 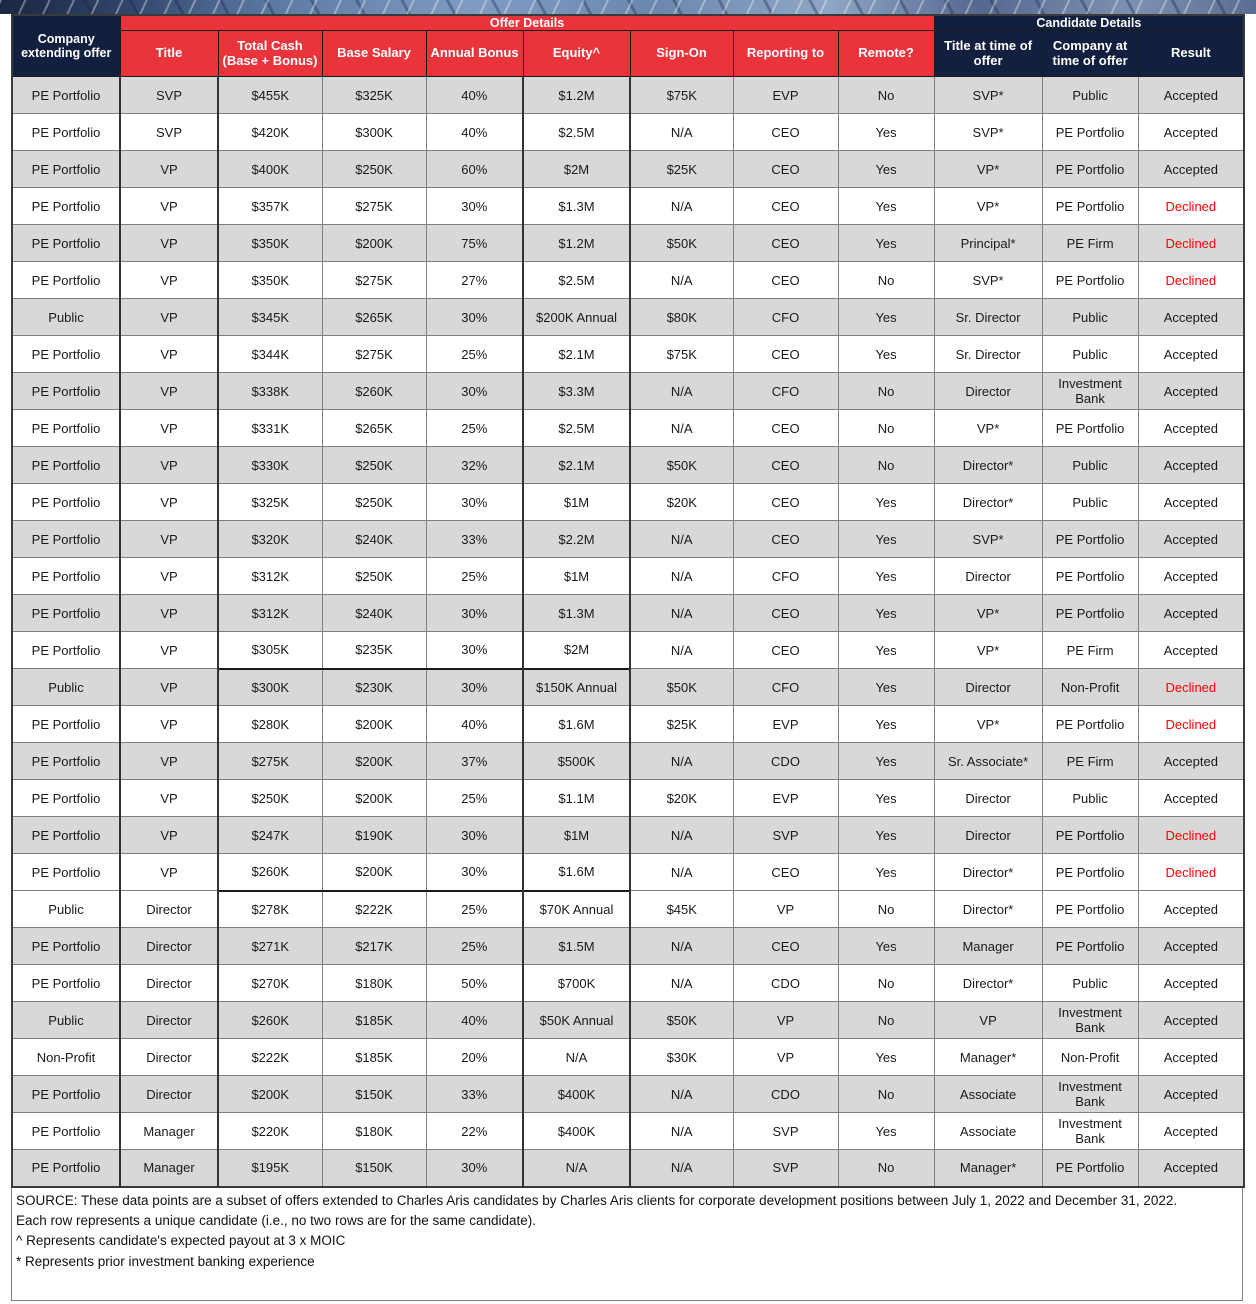 What do you see at coordinates (785, 724) in the screenshot?
I see `cell-reporting-to: EVP` at bounding box center [785, 724].